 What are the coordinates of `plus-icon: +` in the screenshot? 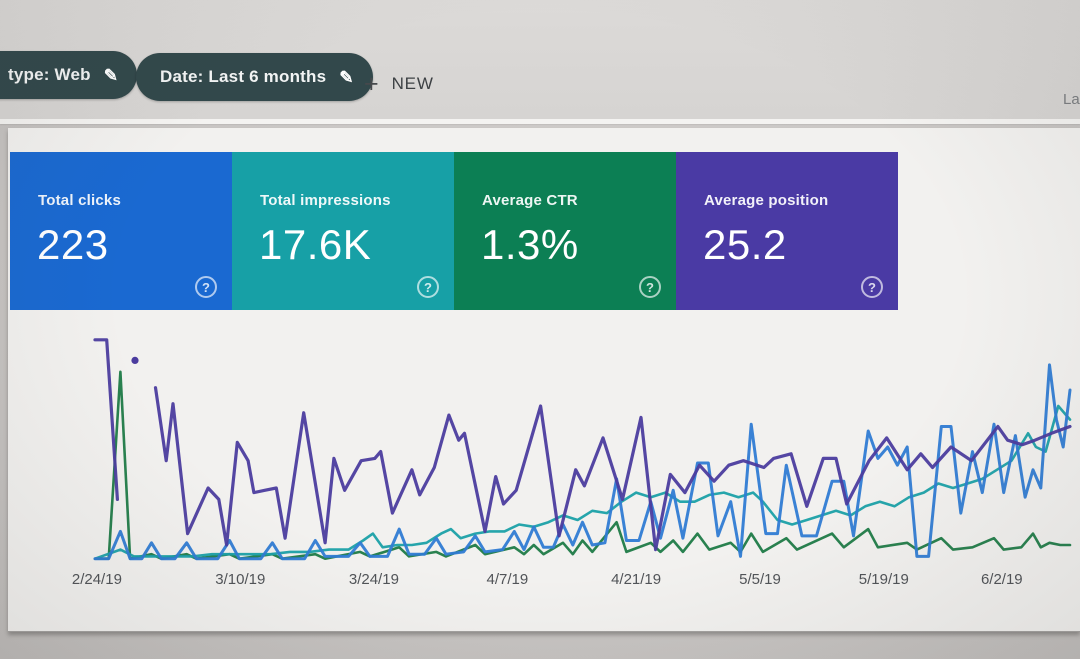 It's located at (371, 83).